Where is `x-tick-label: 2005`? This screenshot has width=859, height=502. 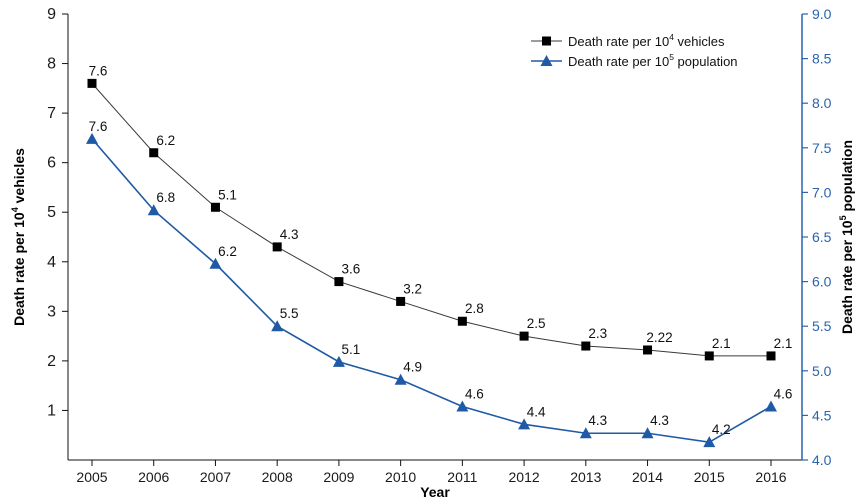
x-tick-label: 2005 is located at coordinates (91, 477).